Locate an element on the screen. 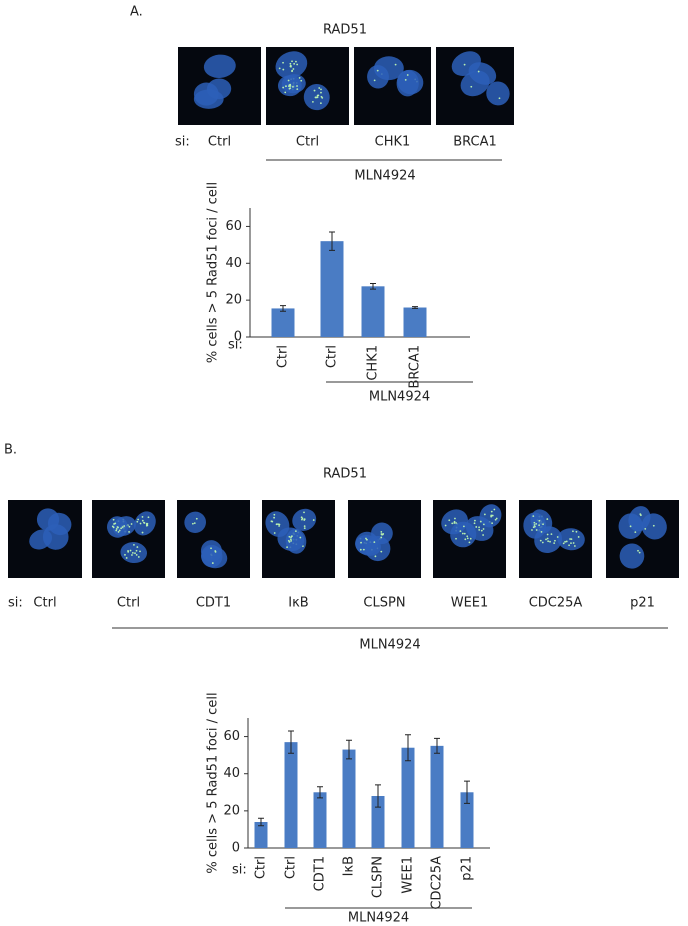 Image resolution: width=688 pixels, height=926 pixels. image-background is located at coordinates (128, 539).